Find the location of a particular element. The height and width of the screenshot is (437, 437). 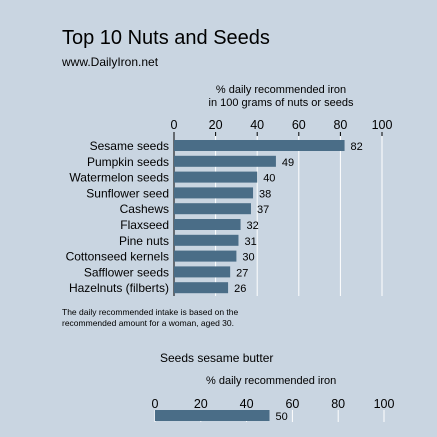

x-axis-label-line2: in 100 grams of nuts or seeds is located at coordinates (281, 103).